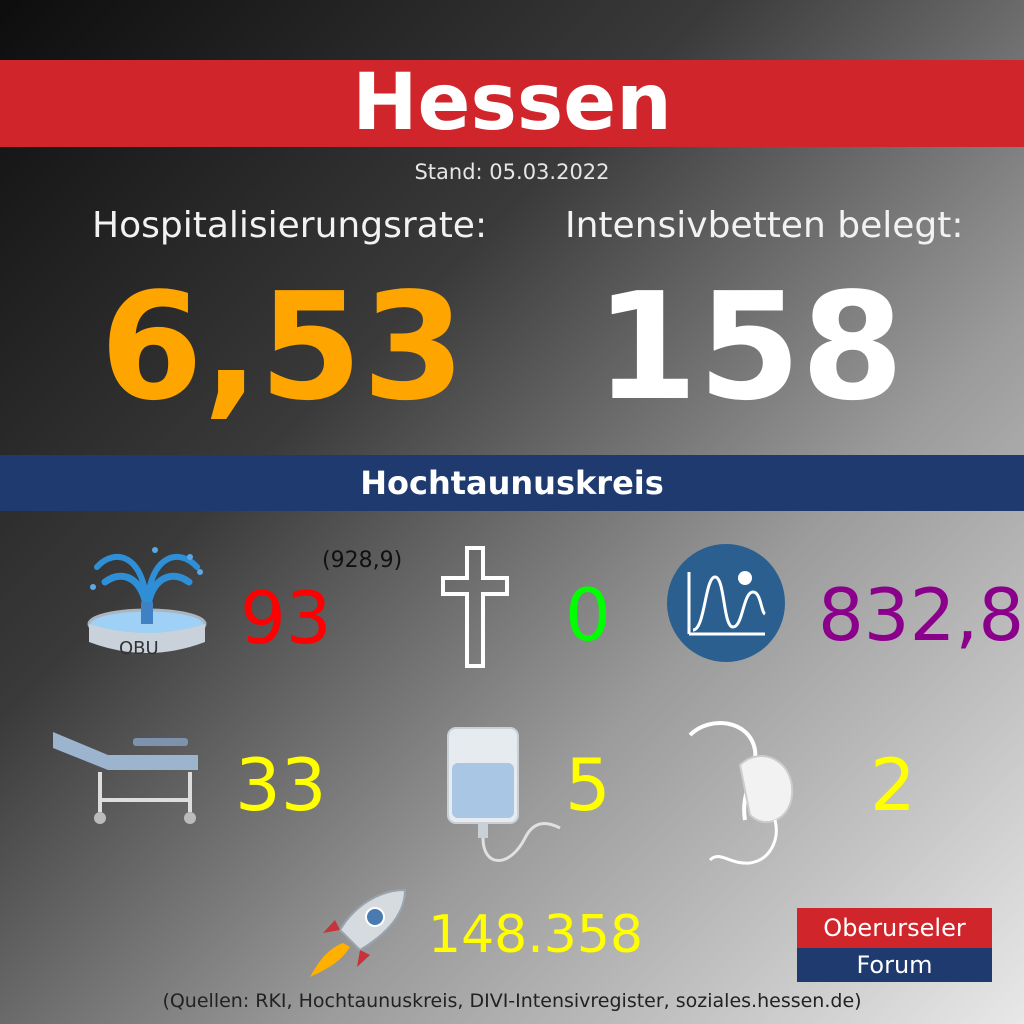 This screenshot has height=1024, width=1024. Describe the element at coordinates (128, 777) in the screenshot. I see `stretcher-icon` at that location.